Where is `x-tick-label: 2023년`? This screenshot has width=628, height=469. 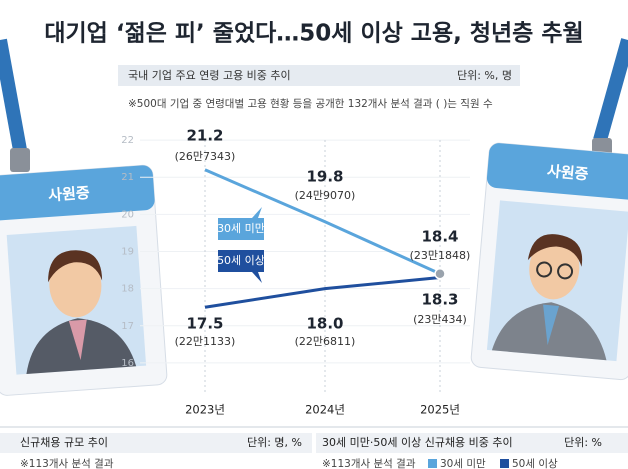
x-tick-label: 2023년 is located at coordinates (205, 410).